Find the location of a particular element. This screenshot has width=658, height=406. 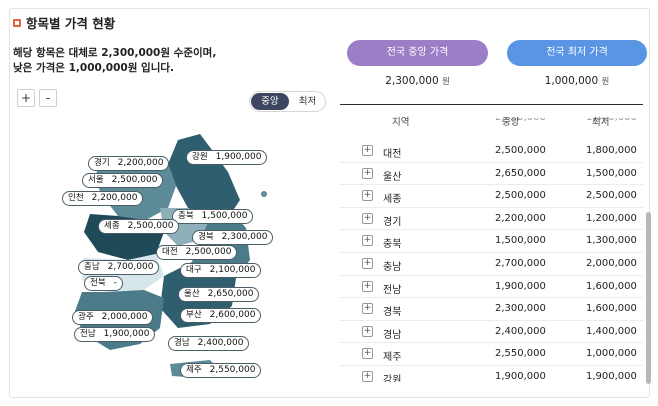

scrolled-row-partial: 2,500,000 1,800,000 is located at coordinates (491, 124).